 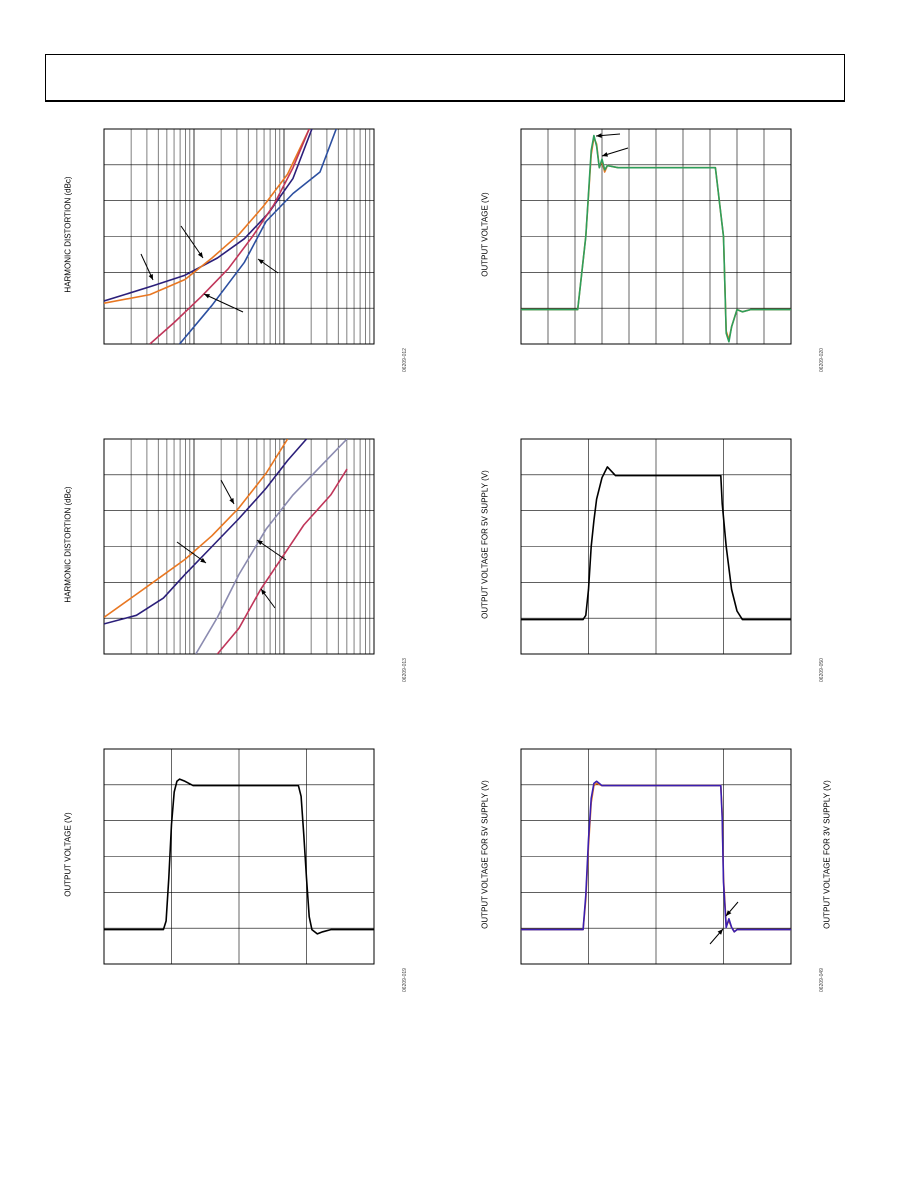 I want to click on p1-series-1-line, so click(x=208, y=215).